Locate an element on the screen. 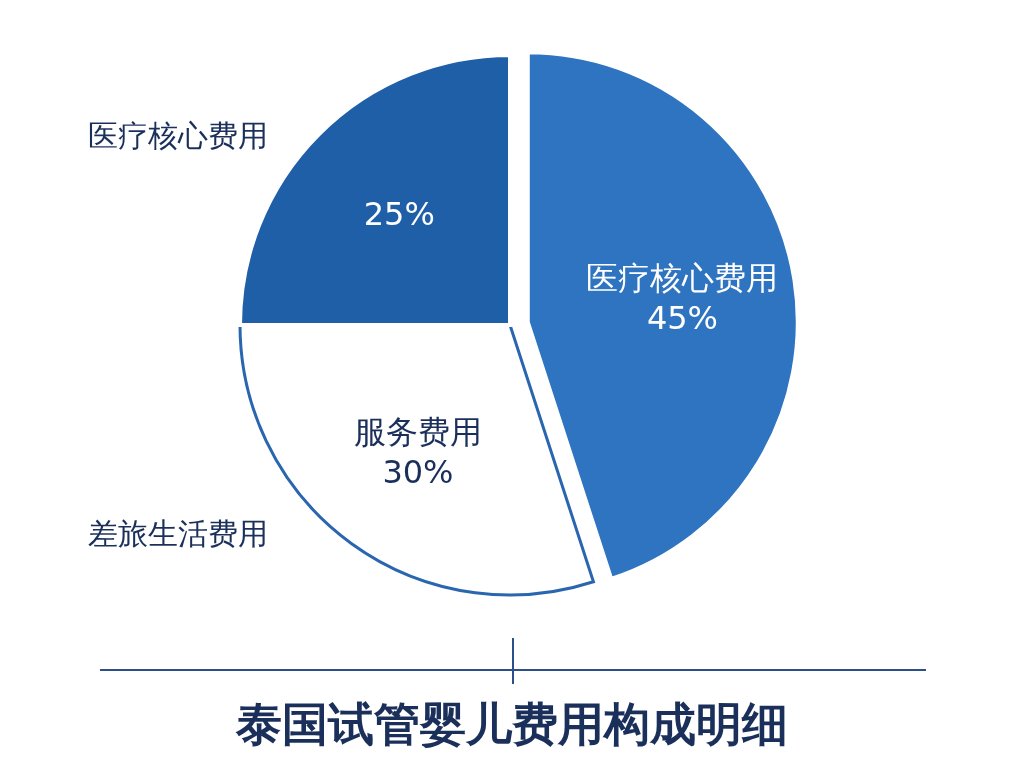  data-label: 30% is located at coordinates (418, 471).